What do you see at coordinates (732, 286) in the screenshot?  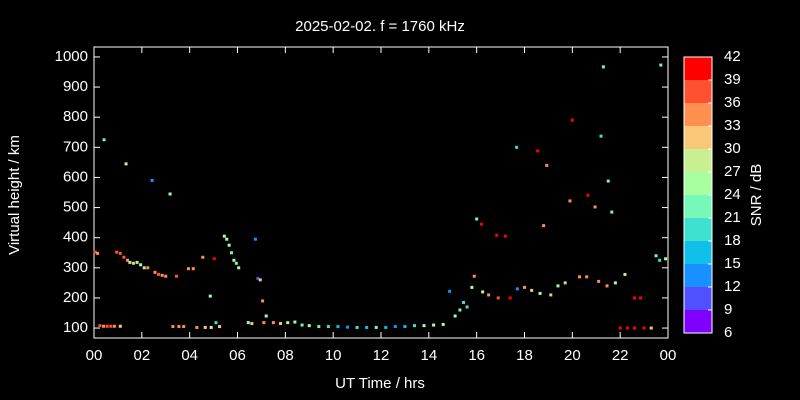 I see `colorbar-tick-label: 12` at bounding box center [732, 286].